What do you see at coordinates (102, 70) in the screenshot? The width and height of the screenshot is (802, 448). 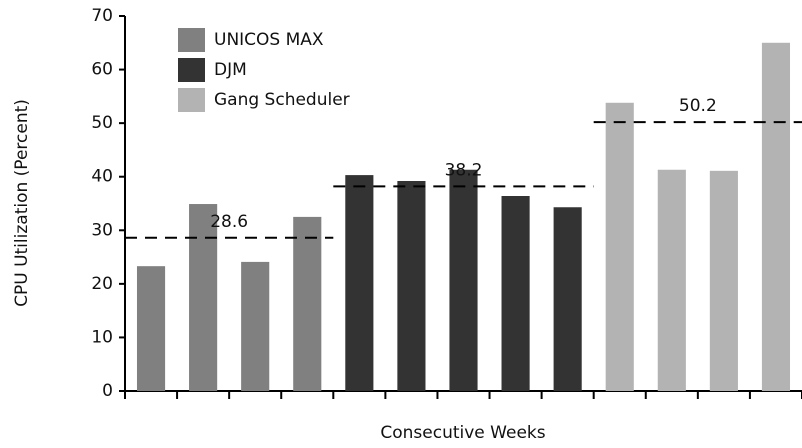 I see `y-tick-label: 60` at bounding box center [102, 70].